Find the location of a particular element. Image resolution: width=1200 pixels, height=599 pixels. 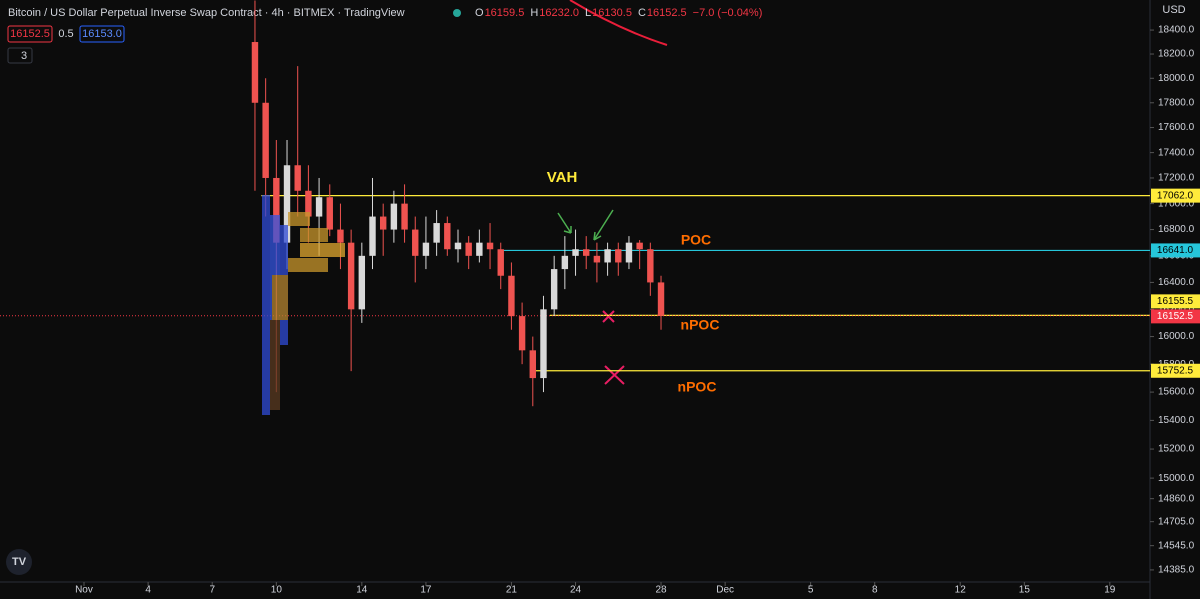

x-tick-label: 17 is located at coordinates (426, 590).